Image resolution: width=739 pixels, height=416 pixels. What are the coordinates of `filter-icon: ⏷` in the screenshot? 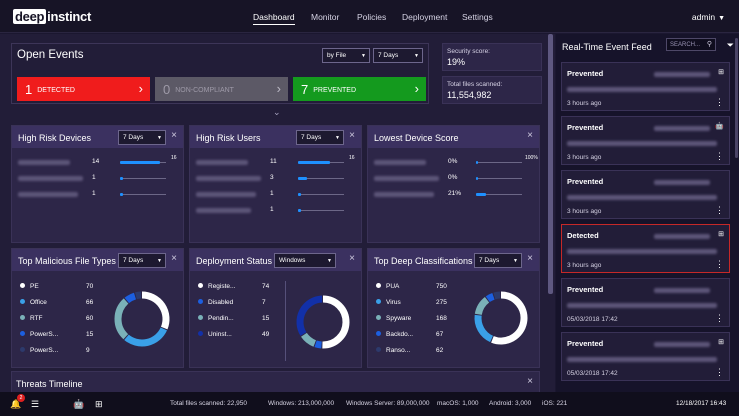 It's located at (730, 45).